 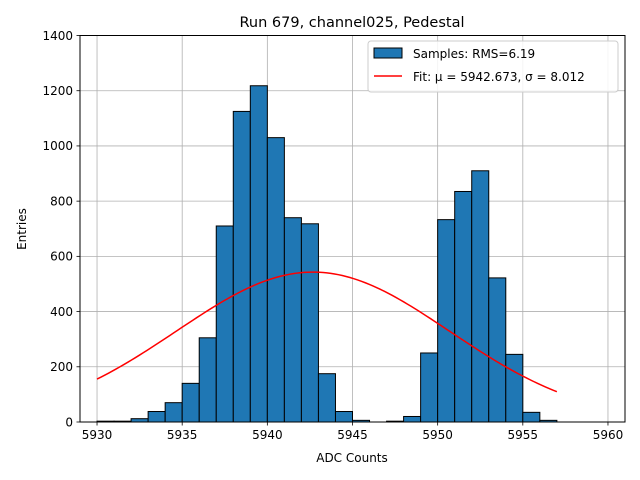 What do you see at coordinates (61, 257) in the screenshot?
I see `y-tick-label: 600` at bounding box center [61, 257].